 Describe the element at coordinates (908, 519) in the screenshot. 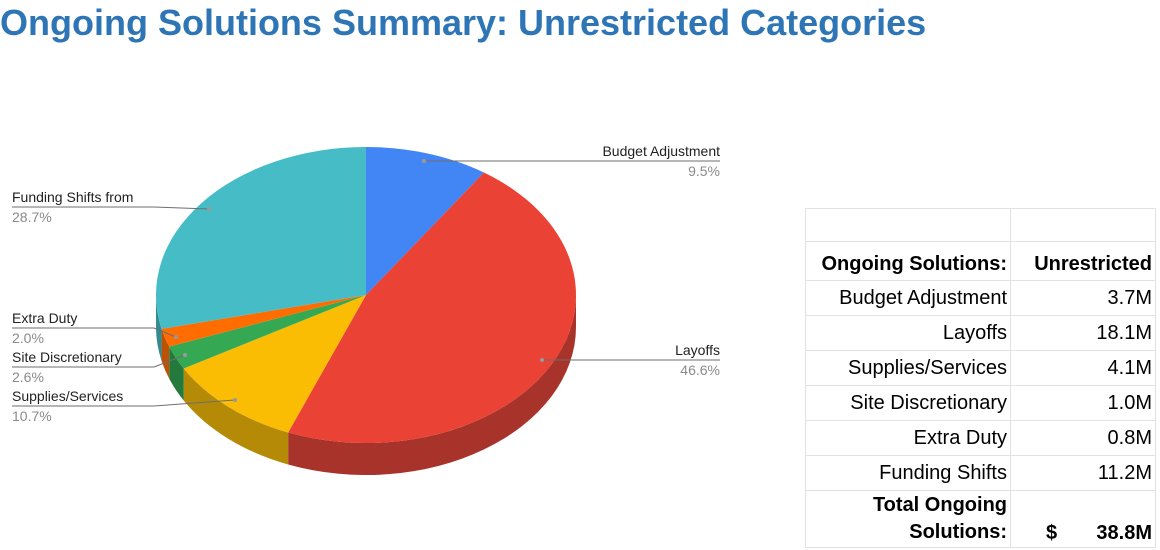

I see `total-label: Total Ongoing Solutions:` at that location.